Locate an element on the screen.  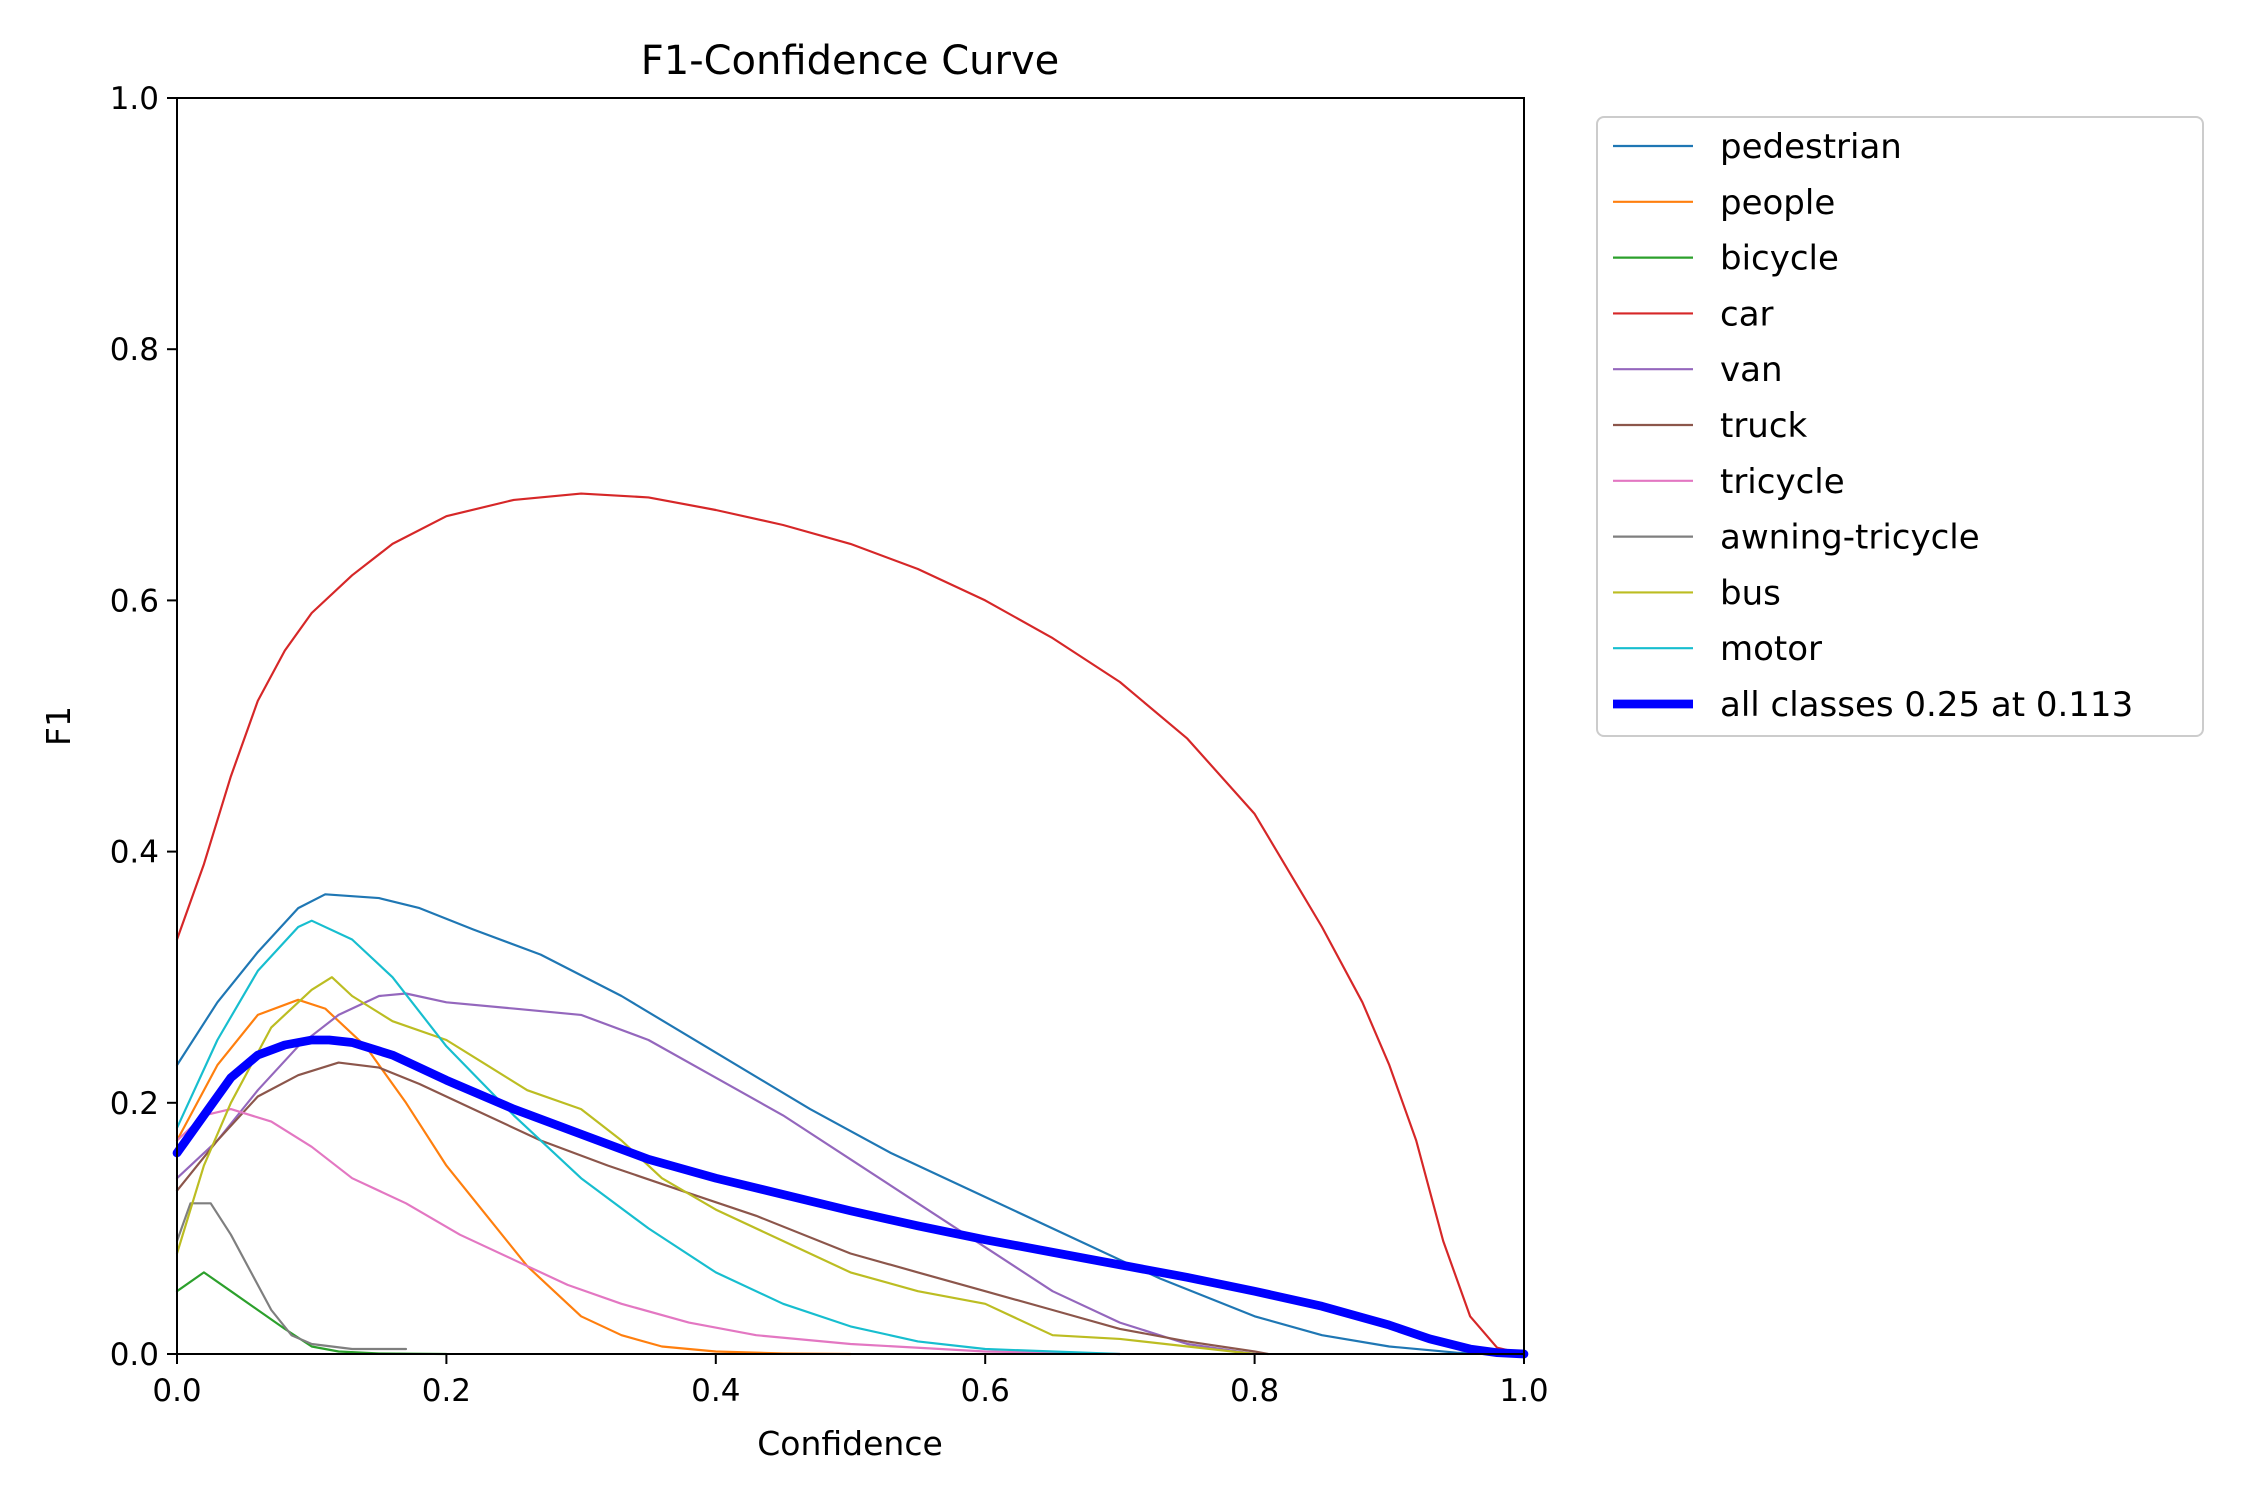
x-tick-label: 0.4 is located at coordinates (715, 1391).